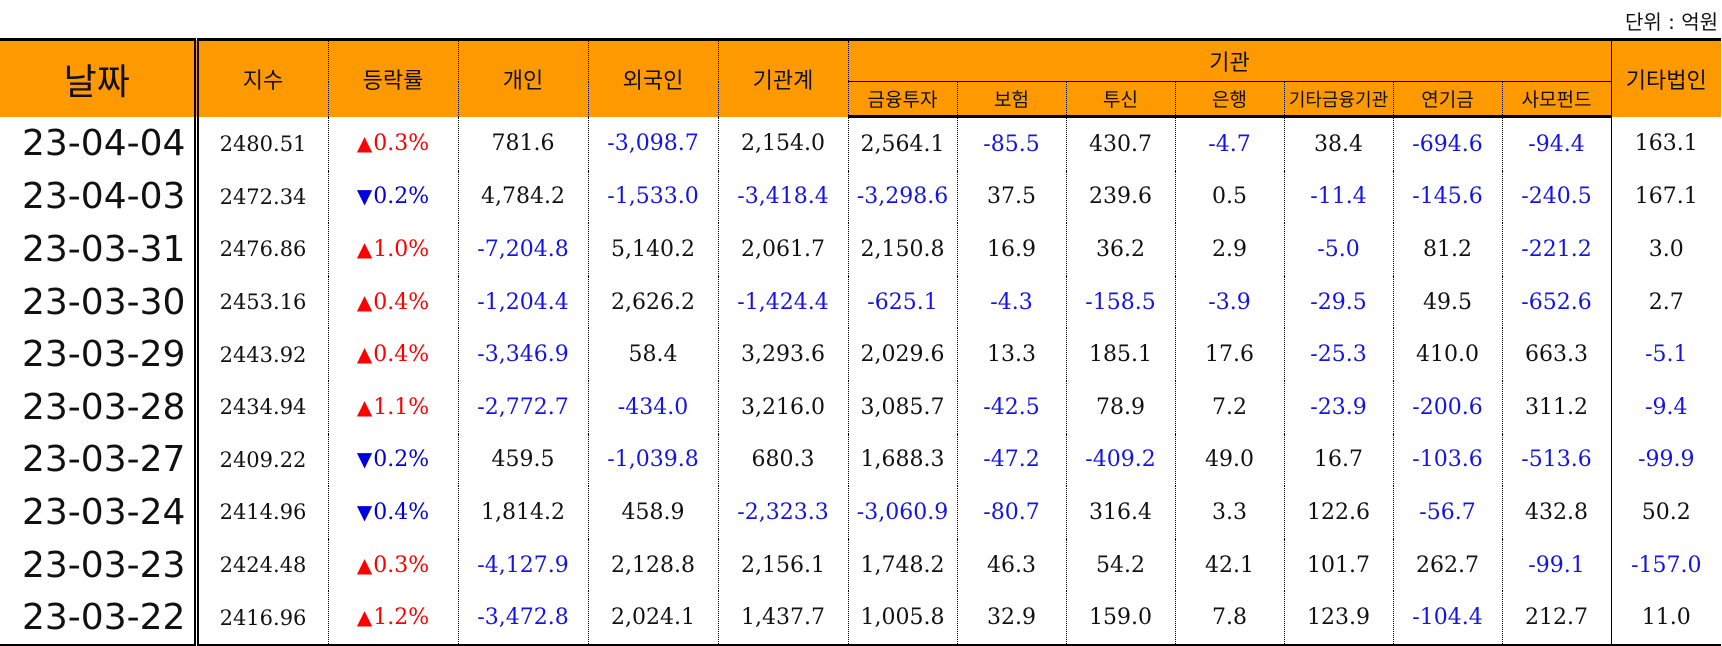 Image resolution: width=1722 pixels, height=646 pixels. I want to click on row-cell: 50.2, so click(1666, 512).